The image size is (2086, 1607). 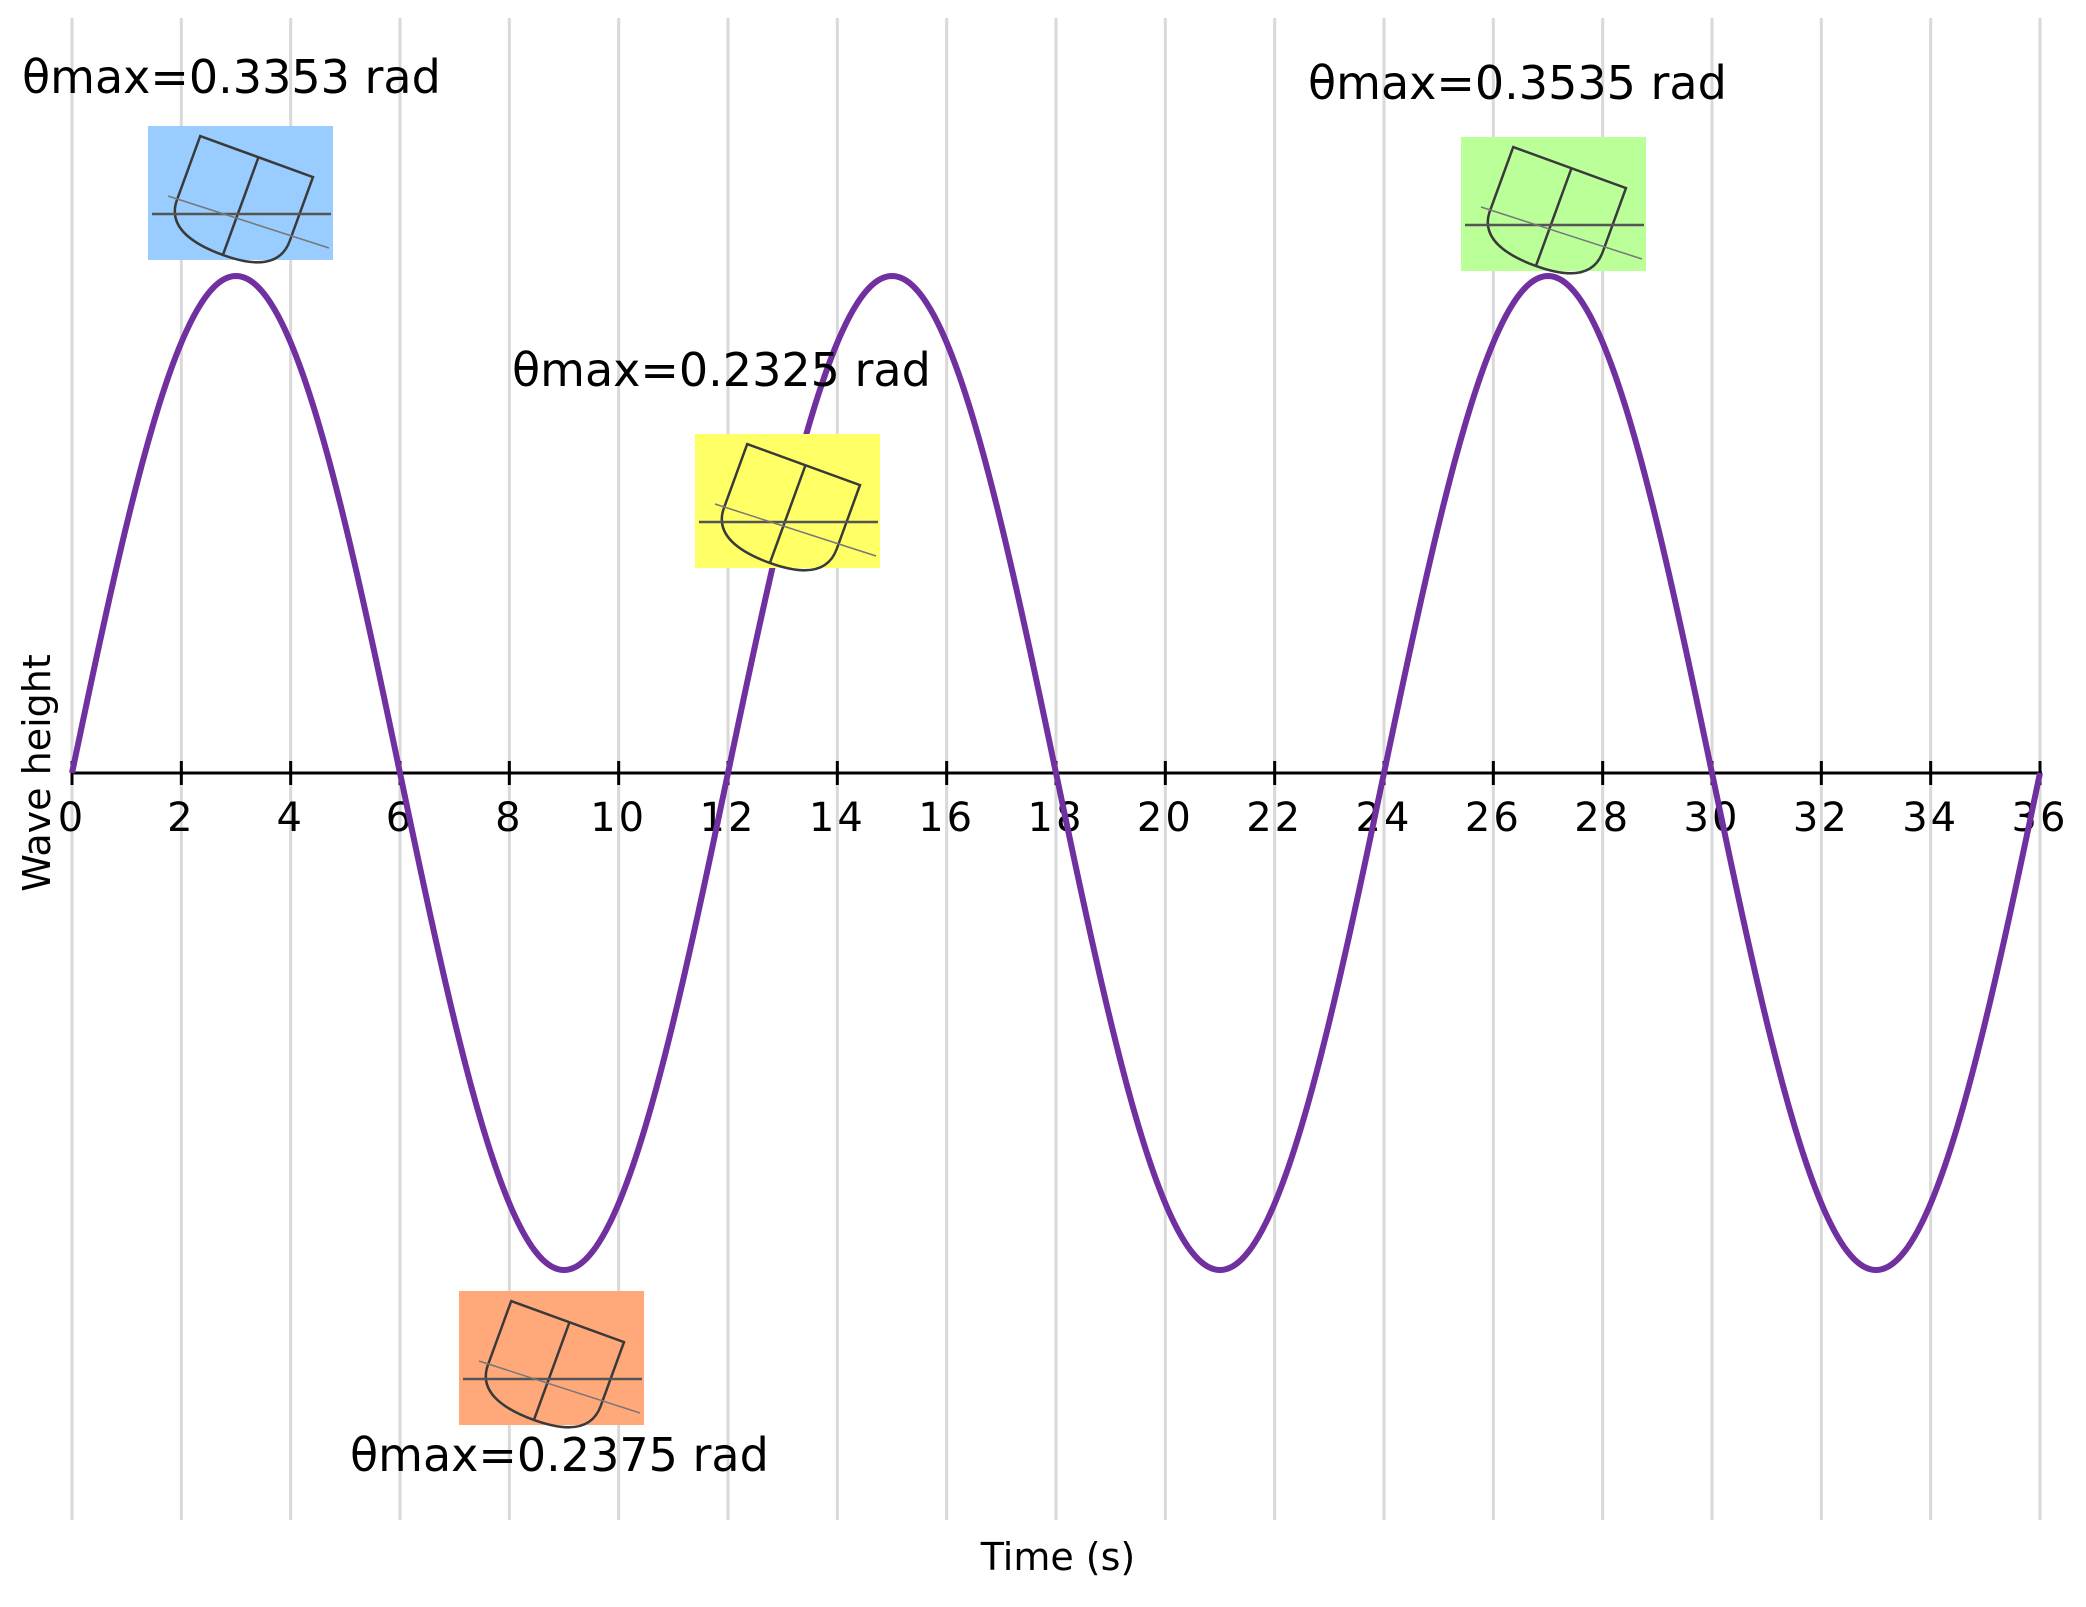 I want to click on roll-annotation: θmax=0.3353 rad, so click(x=231, y=157).